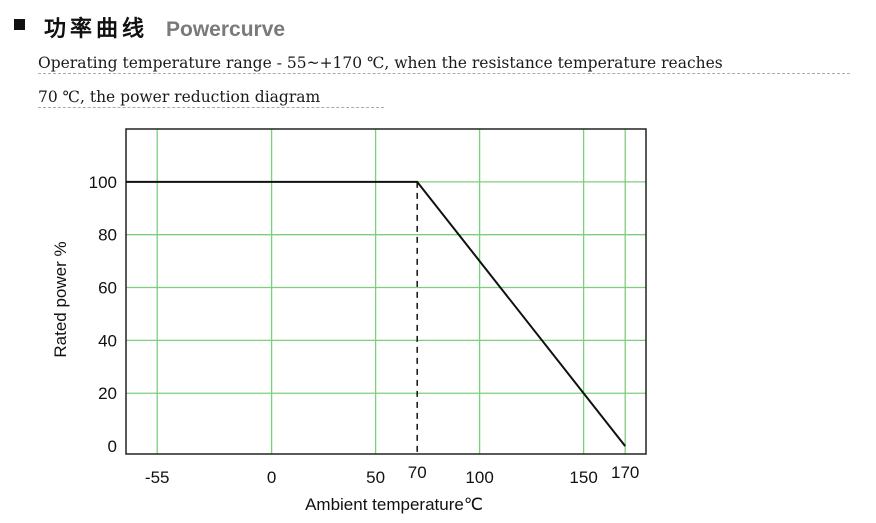 The image size is (876, 523). What do you see at coordinates (417, 472) in the screenshot?
I see `x-tick-label: 70` at bounding box center [417, 472].